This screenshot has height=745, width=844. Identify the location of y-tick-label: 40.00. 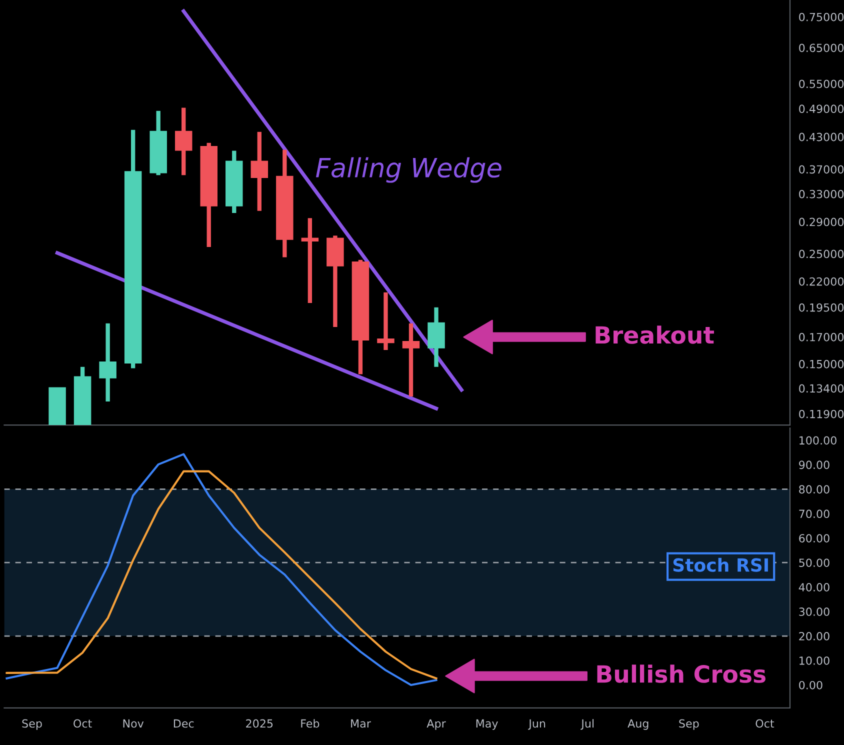
(814, 587).